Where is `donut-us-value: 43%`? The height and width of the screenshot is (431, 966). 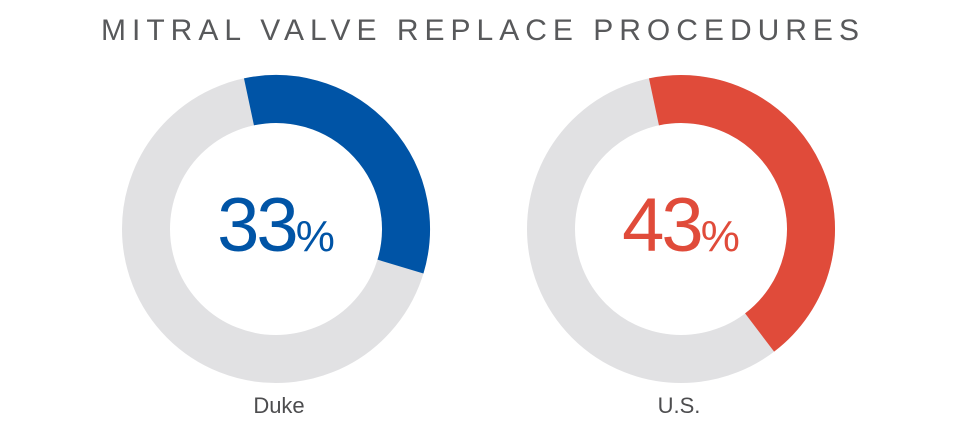
donut-us-value: 43% is located at coordinates (681, 225).